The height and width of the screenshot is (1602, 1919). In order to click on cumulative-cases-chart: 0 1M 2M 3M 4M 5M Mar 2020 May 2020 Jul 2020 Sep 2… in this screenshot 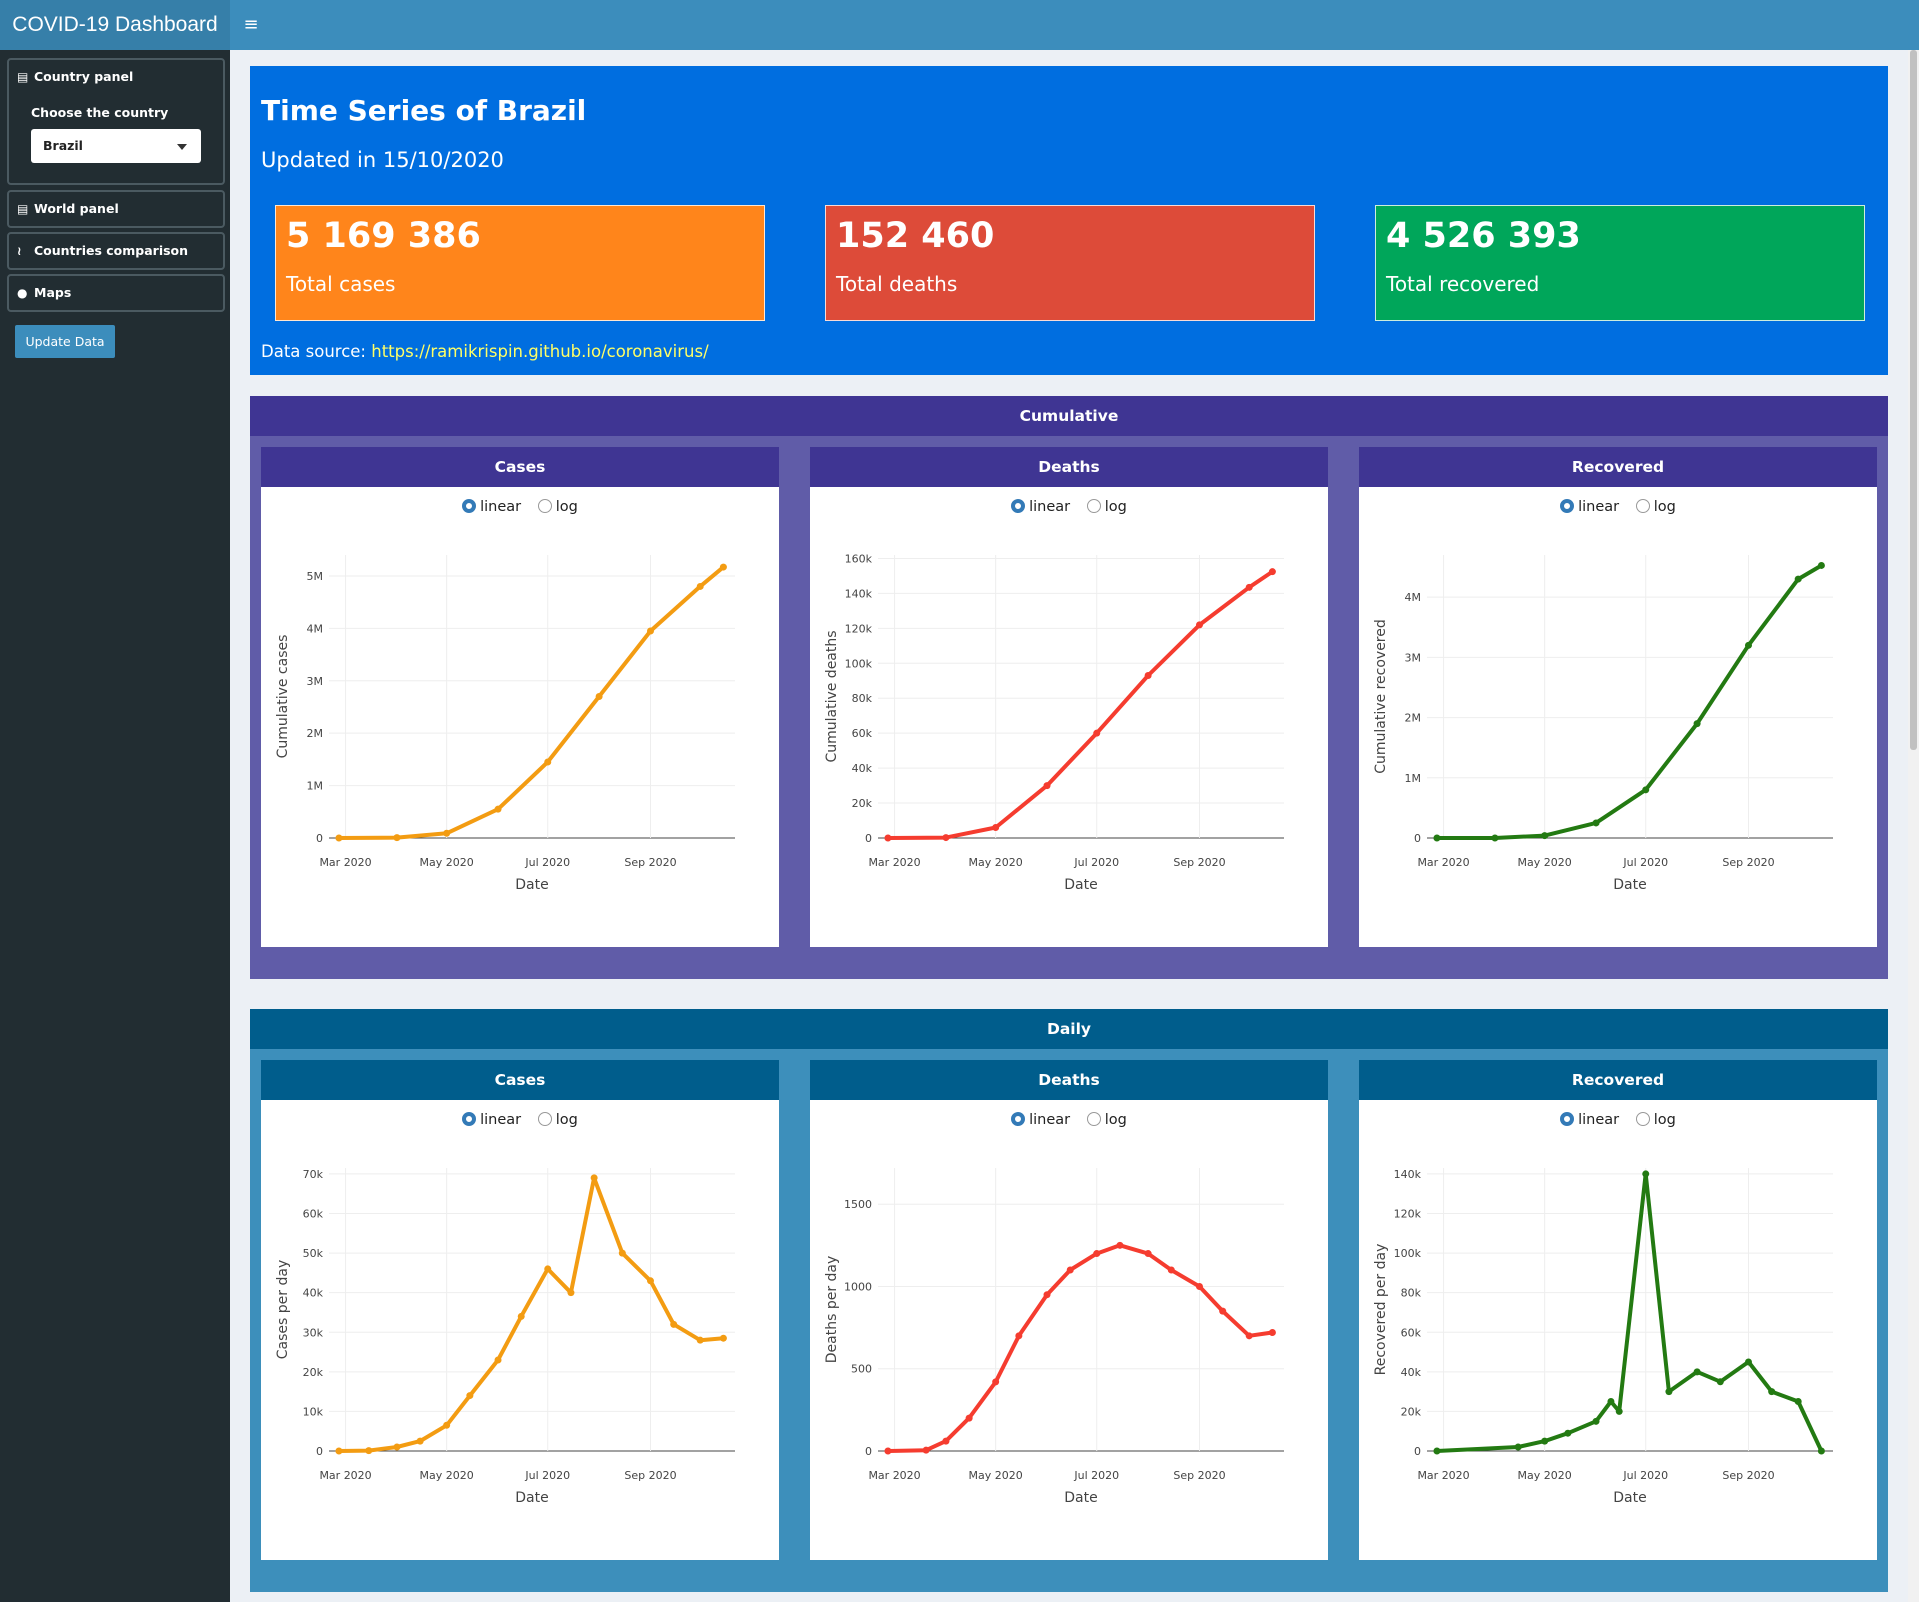, I will do `click(505, 724)`.